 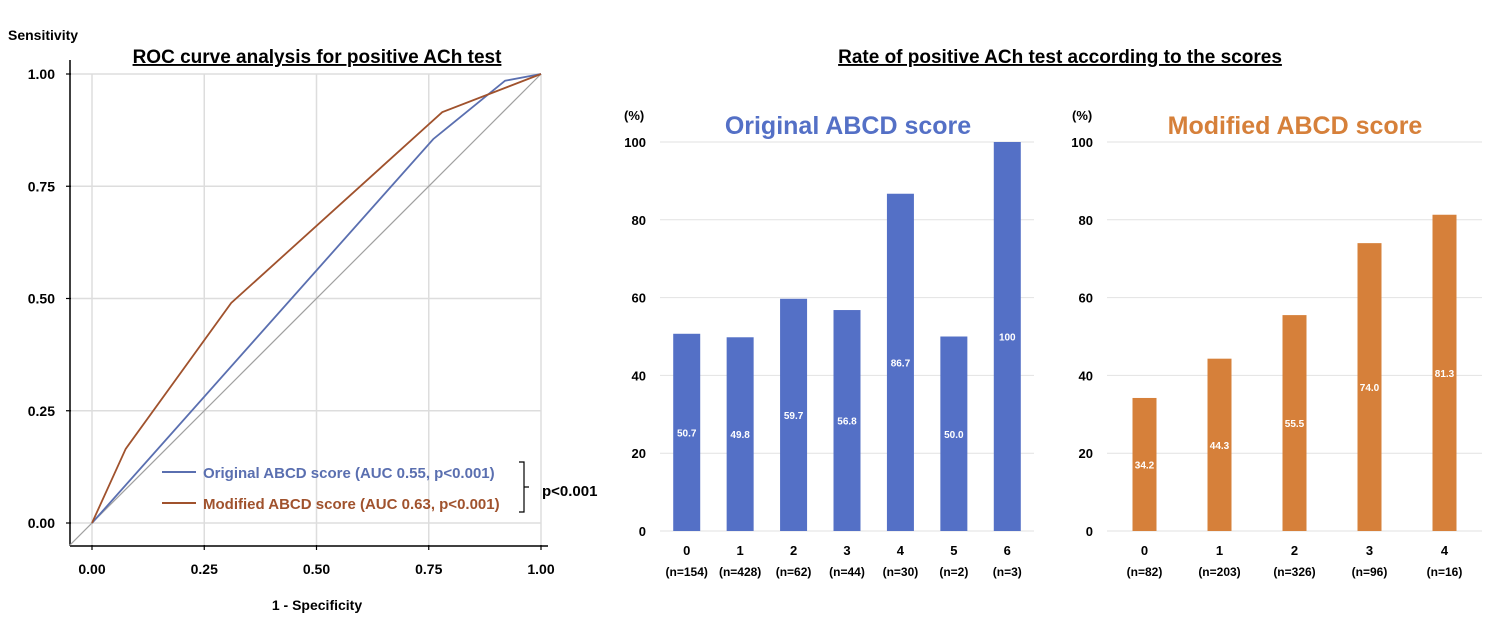 I want to click on significance-pvalue: p<0.001, so click(x=569, y=491).